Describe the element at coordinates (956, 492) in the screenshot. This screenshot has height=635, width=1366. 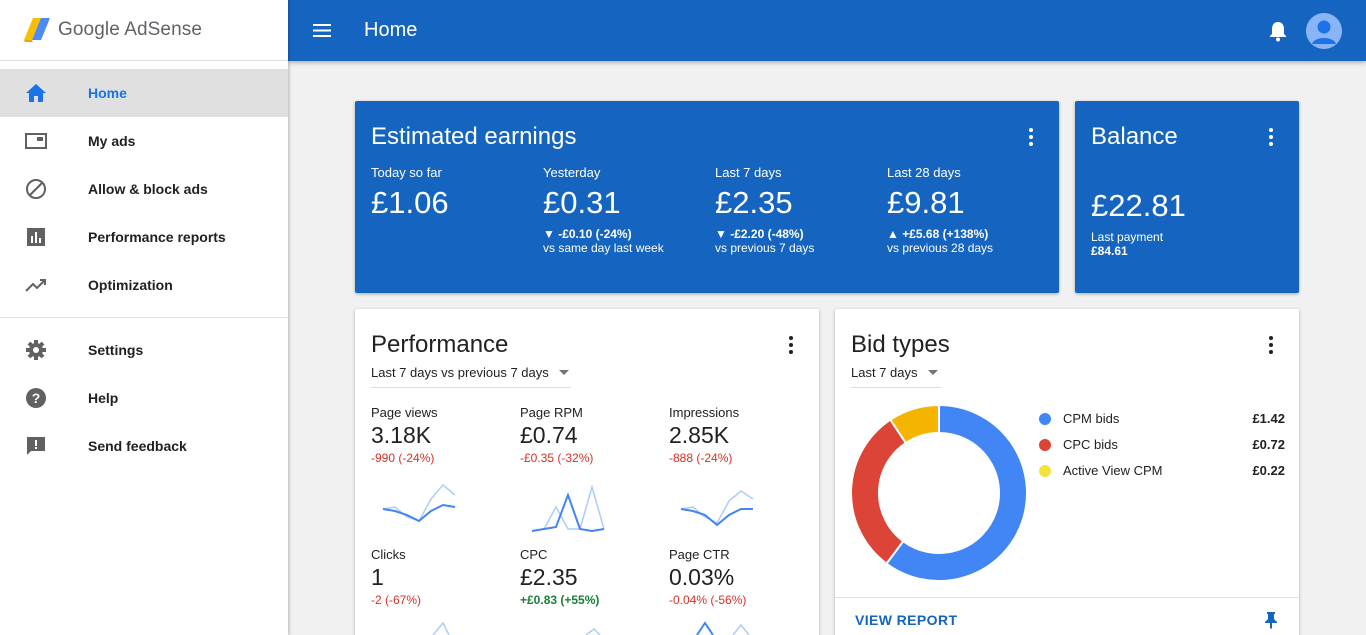
I see `donut-slice-cpm-bids` at that location.